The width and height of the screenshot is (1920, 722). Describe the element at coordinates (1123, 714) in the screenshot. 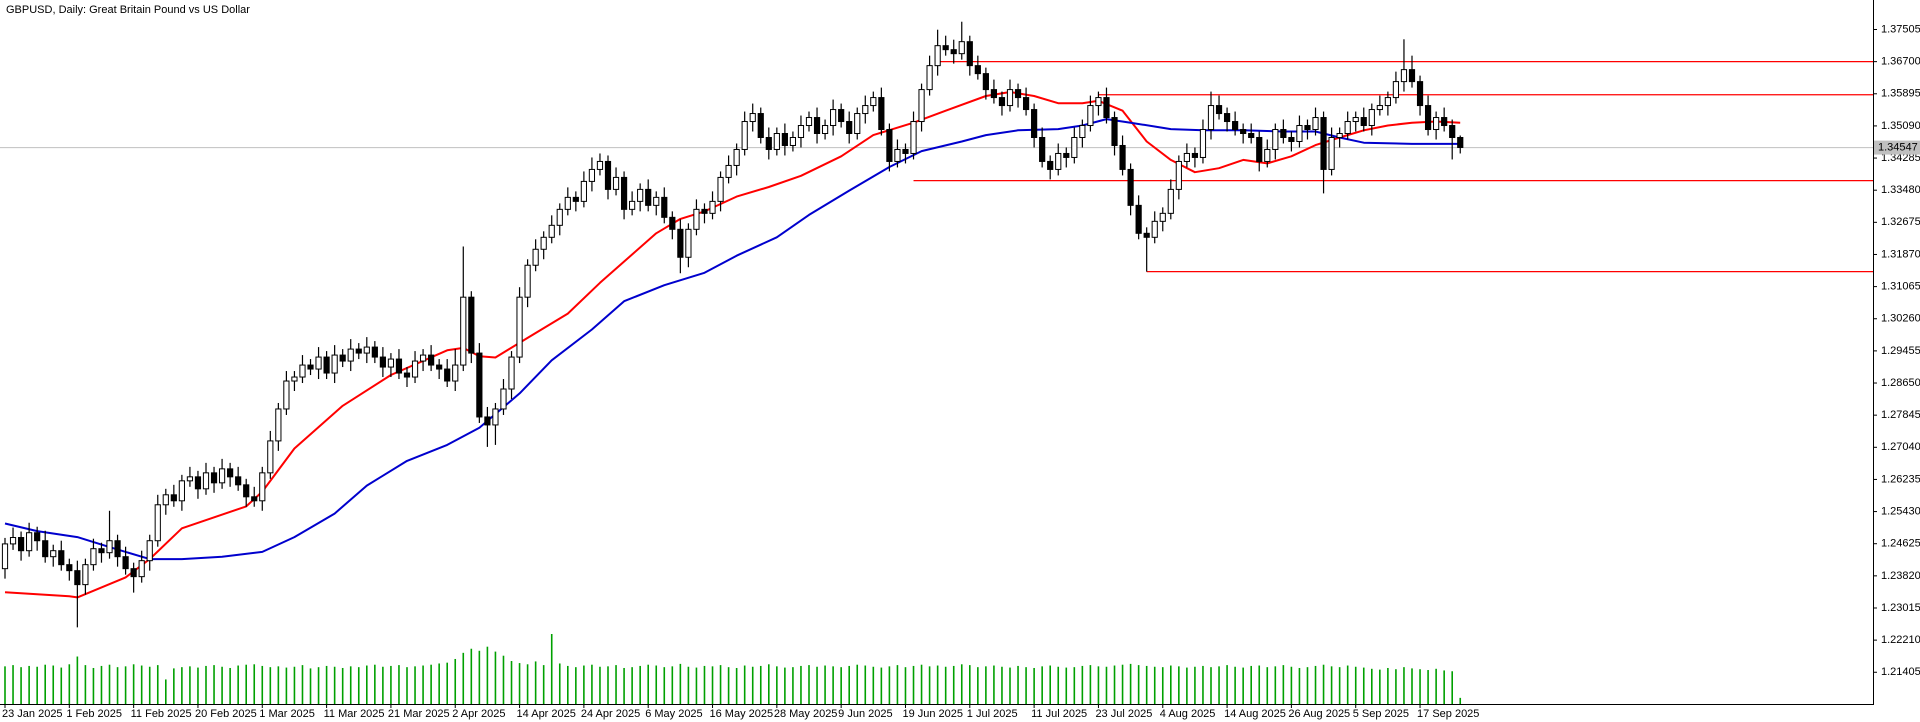

I see `x-tick-label: 23 Jul 2025` at that location.